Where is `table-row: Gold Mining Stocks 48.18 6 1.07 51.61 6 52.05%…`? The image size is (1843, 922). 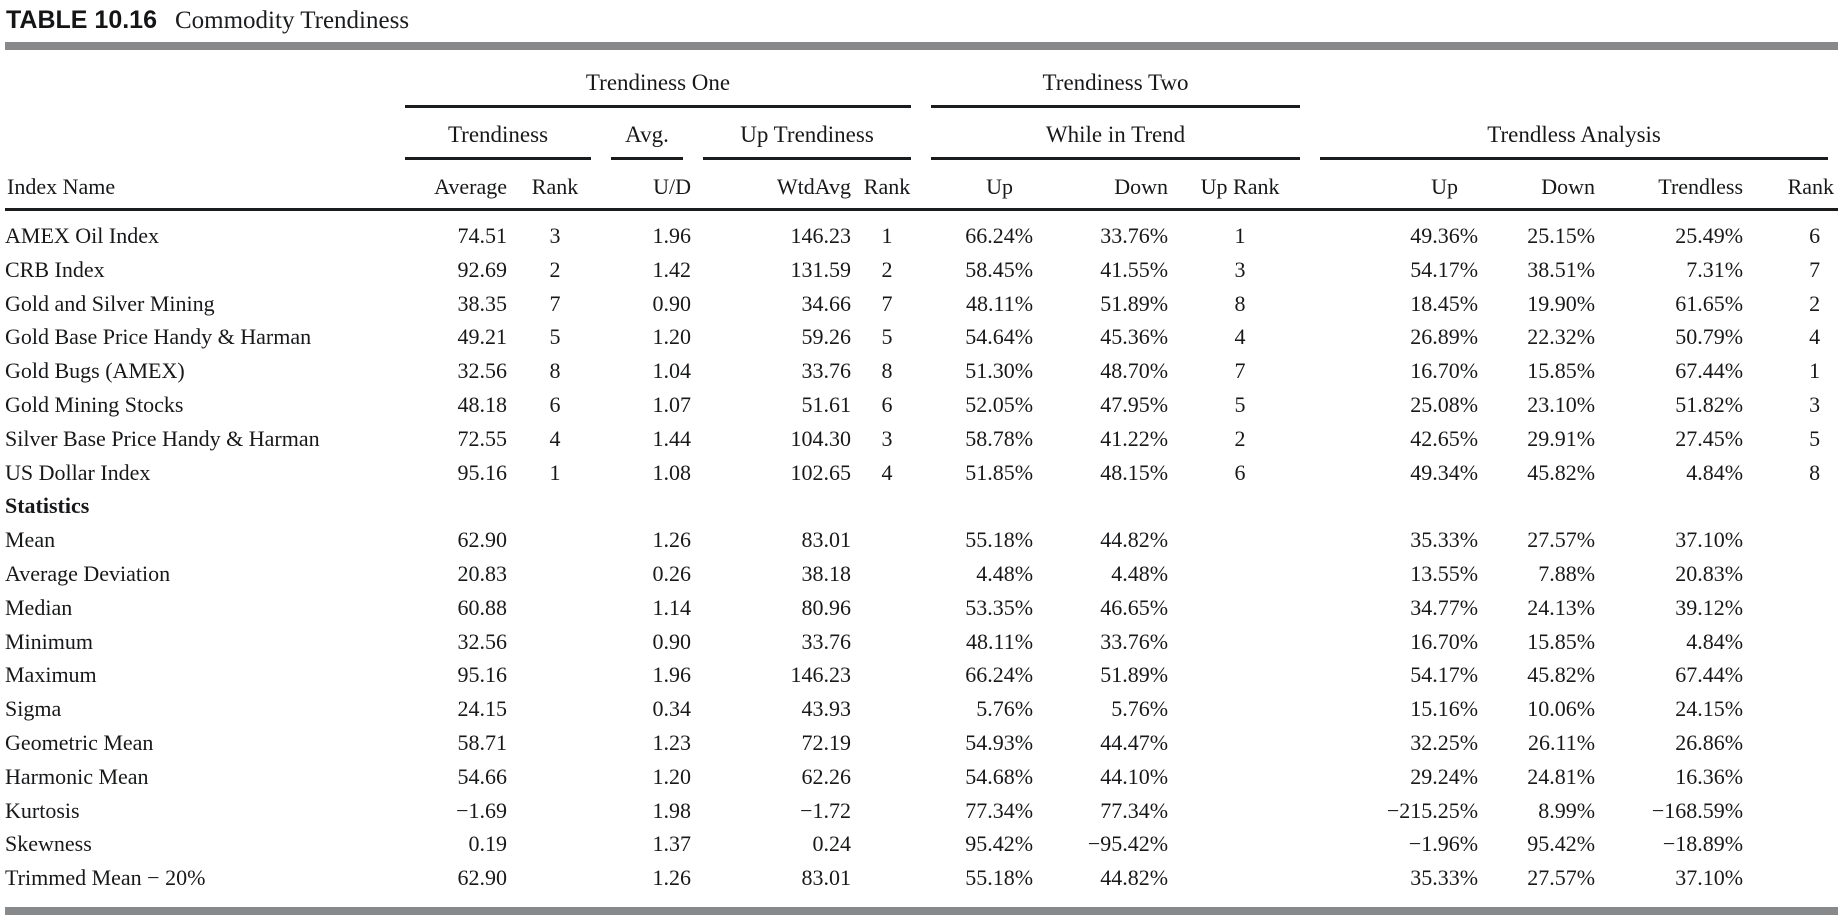 table-row: Gold Mining Stocks 48.18 6 1.07 51.61 6 52.05%… is located at coordinates (921, 405).